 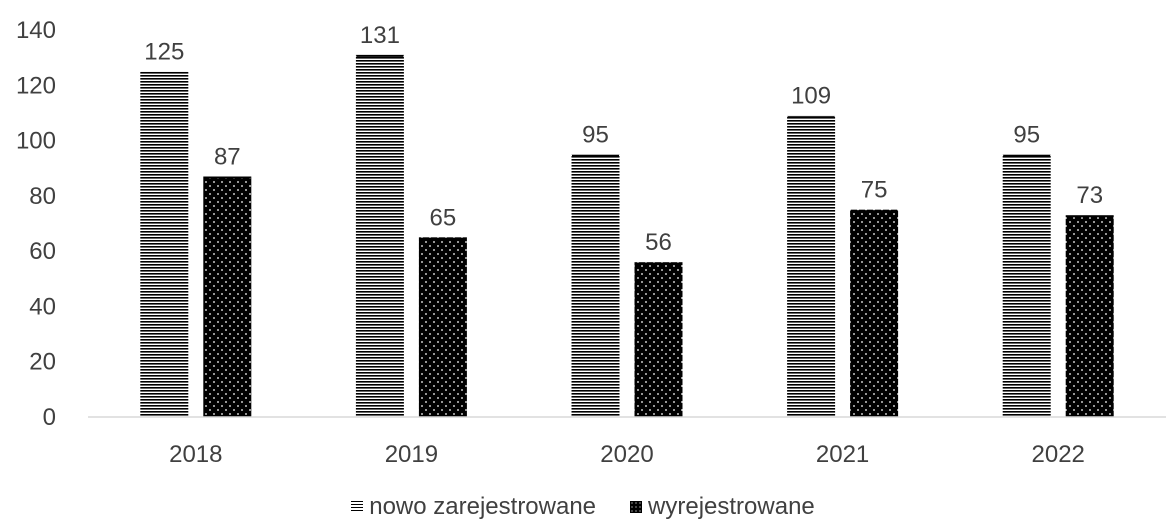 What do you see at coordinates (380, 35) in the screenshot?
I see `data-label: 131` at bounding box center [380, 35].